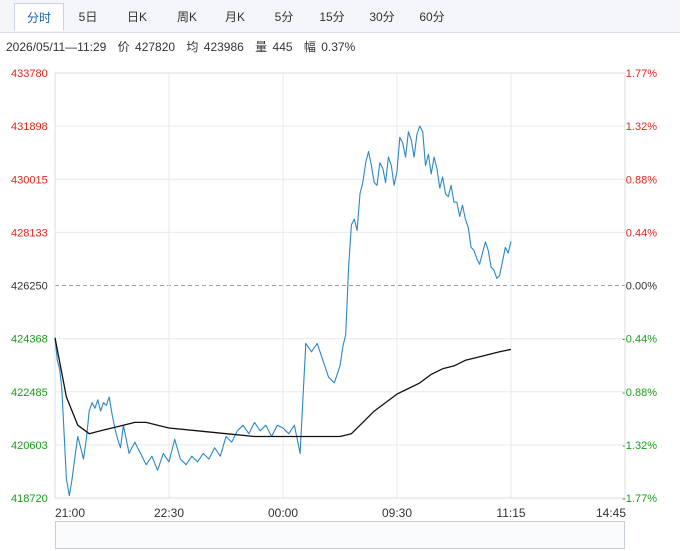  I want to click on y-tick-label-right: 1.77%, so click(641, 74).